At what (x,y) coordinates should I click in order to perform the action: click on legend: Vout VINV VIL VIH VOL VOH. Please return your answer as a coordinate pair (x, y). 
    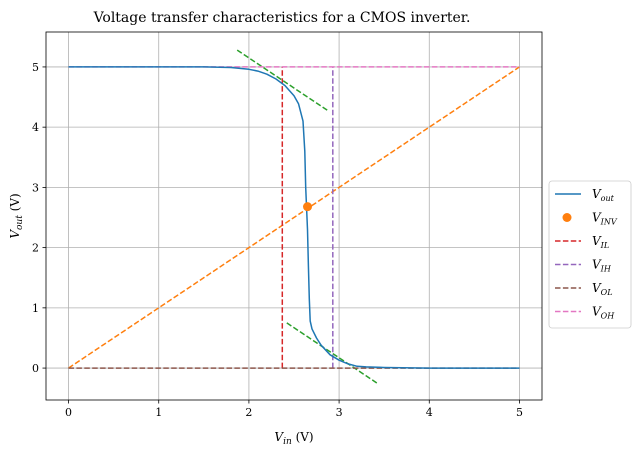
    Looking at the image, I should click on (590, 254).